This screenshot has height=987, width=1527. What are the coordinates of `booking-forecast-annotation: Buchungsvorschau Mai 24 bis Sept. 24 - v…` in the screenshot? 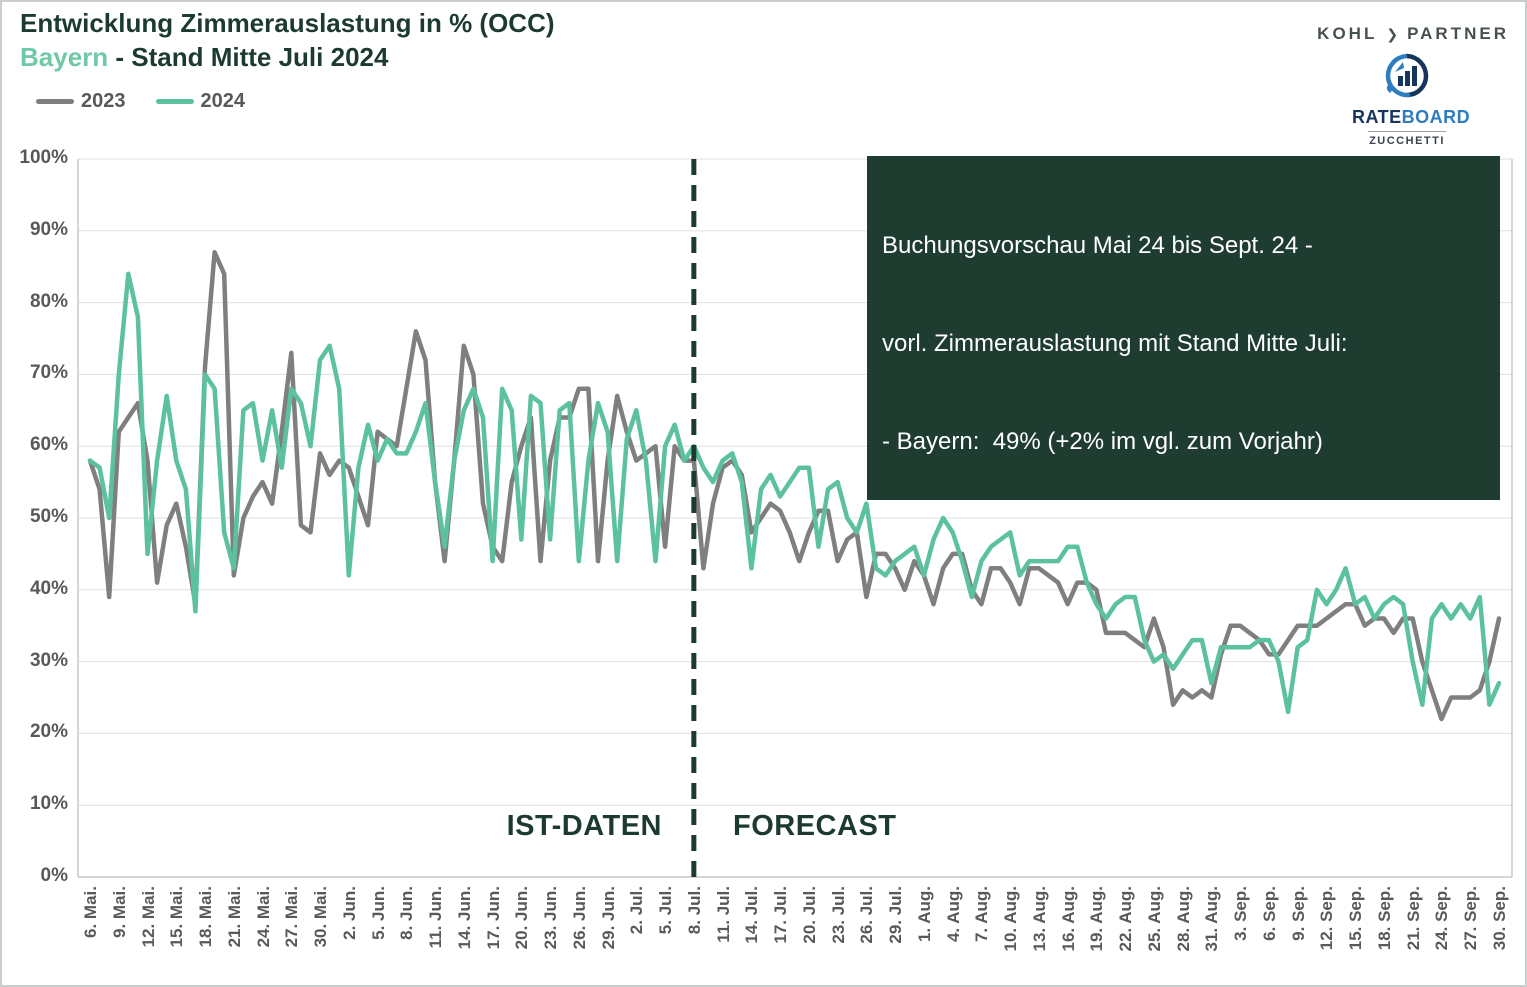 It's located at (1183, 328).